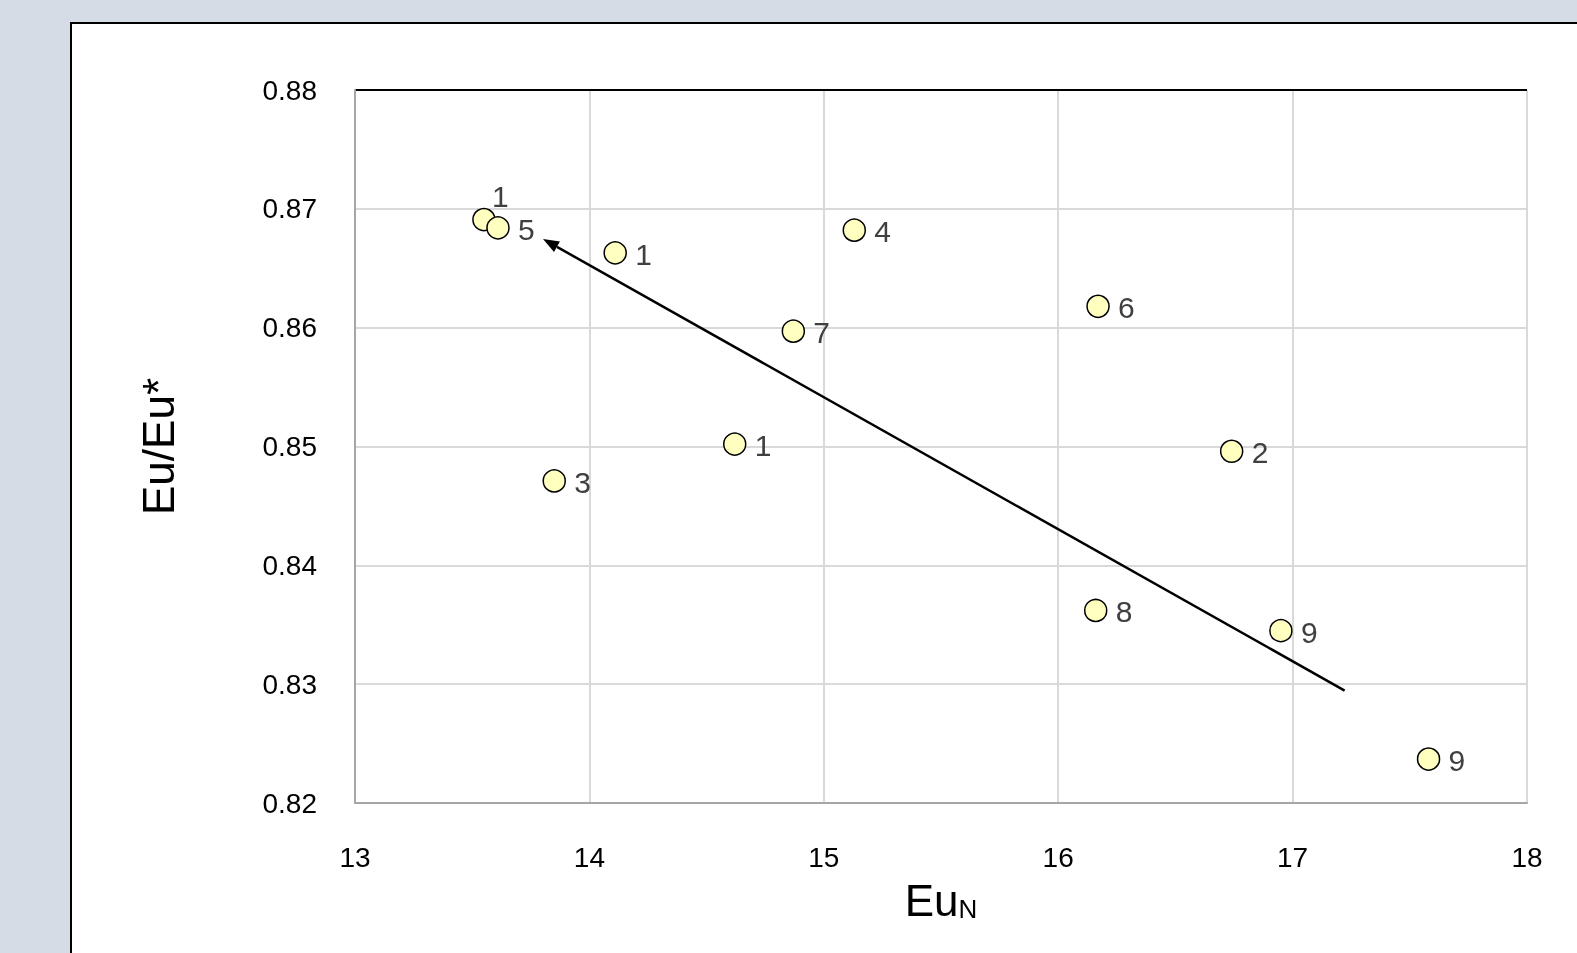 This screenshot has height=953, width=1577. What do you see at coordinates (1058, 857) in the screenshot?
I see `x-tick-label: 16` at bounding box center [1058, 857].